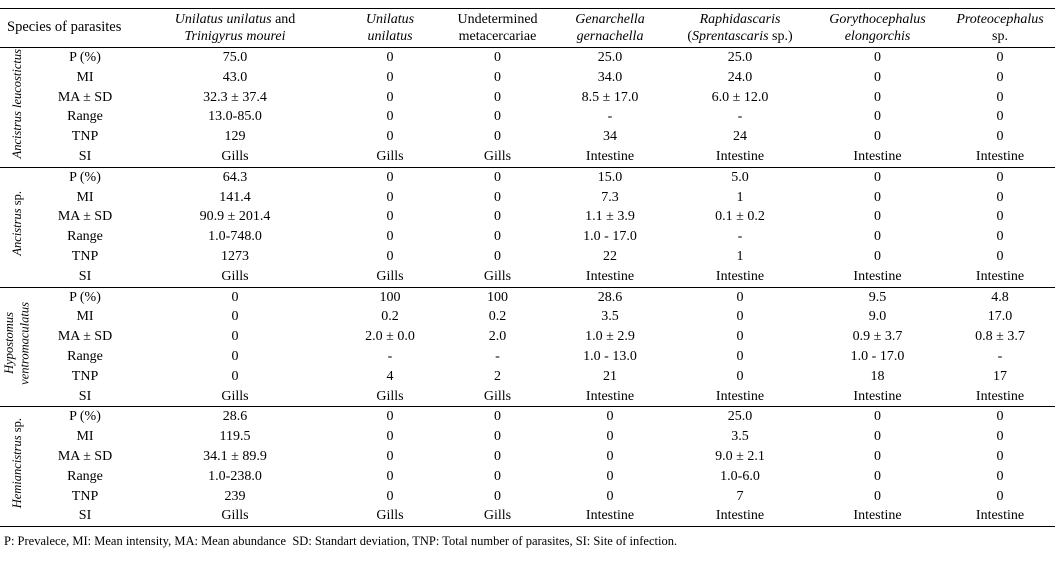 This screenshot has height=563, width=1055. I want to click on value-cell: 100, so click(390, 297).